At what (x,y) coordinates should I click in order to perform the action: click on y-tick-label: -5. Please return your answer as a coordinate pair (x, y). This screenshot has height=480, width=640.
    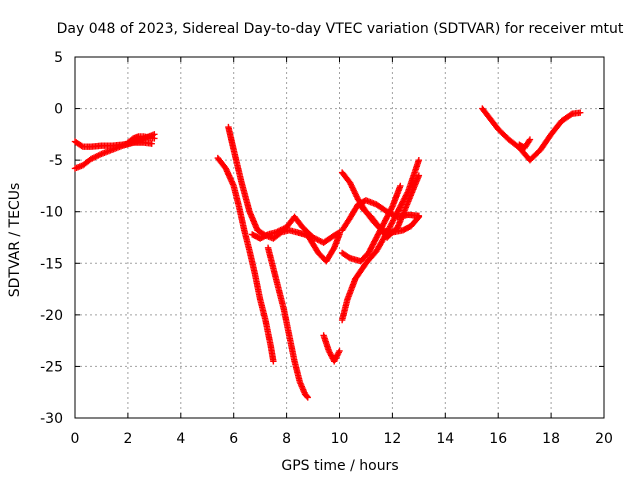
    Looking at the image, I should click on (56, 161).